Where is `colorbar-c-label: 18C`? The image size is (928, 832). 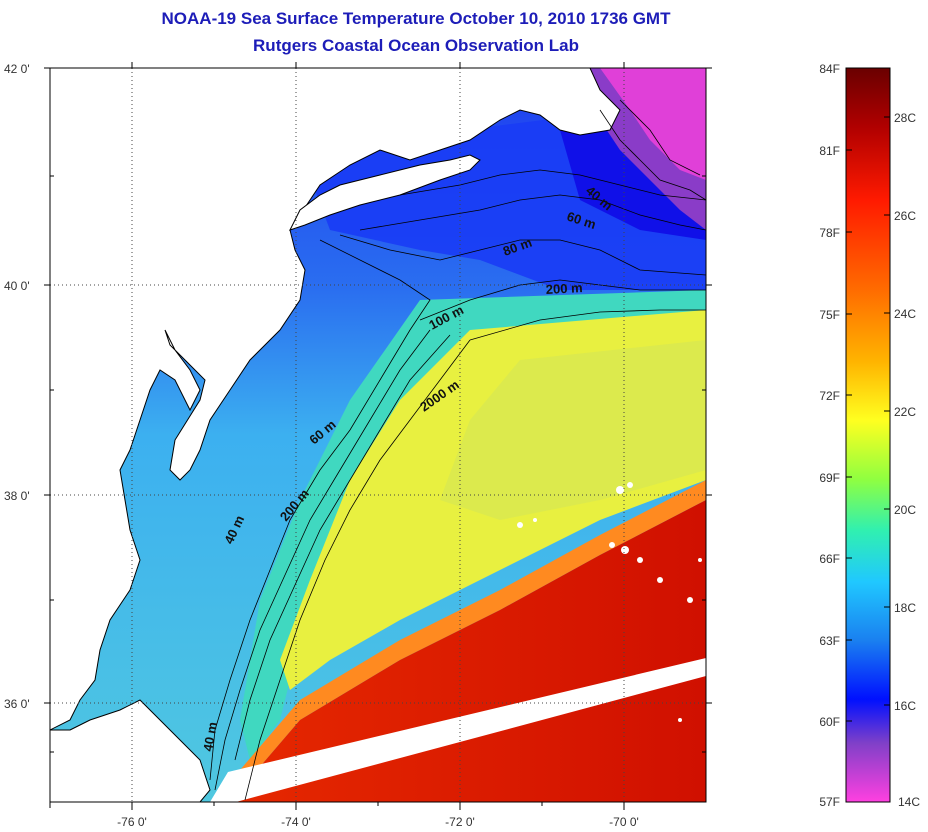
colorbar-c-label: 18C is located at coordinates (905, 608).